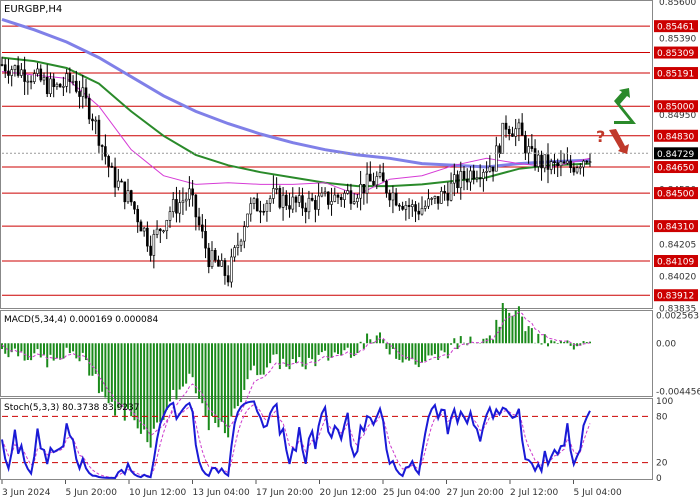 Image resolution: width=700 pixels, height=500 pixels. What do you see at coordinates (677, 39) in the screenshot?
I see `price-tick-label: 0.85390` at bounding box center [677, 39].